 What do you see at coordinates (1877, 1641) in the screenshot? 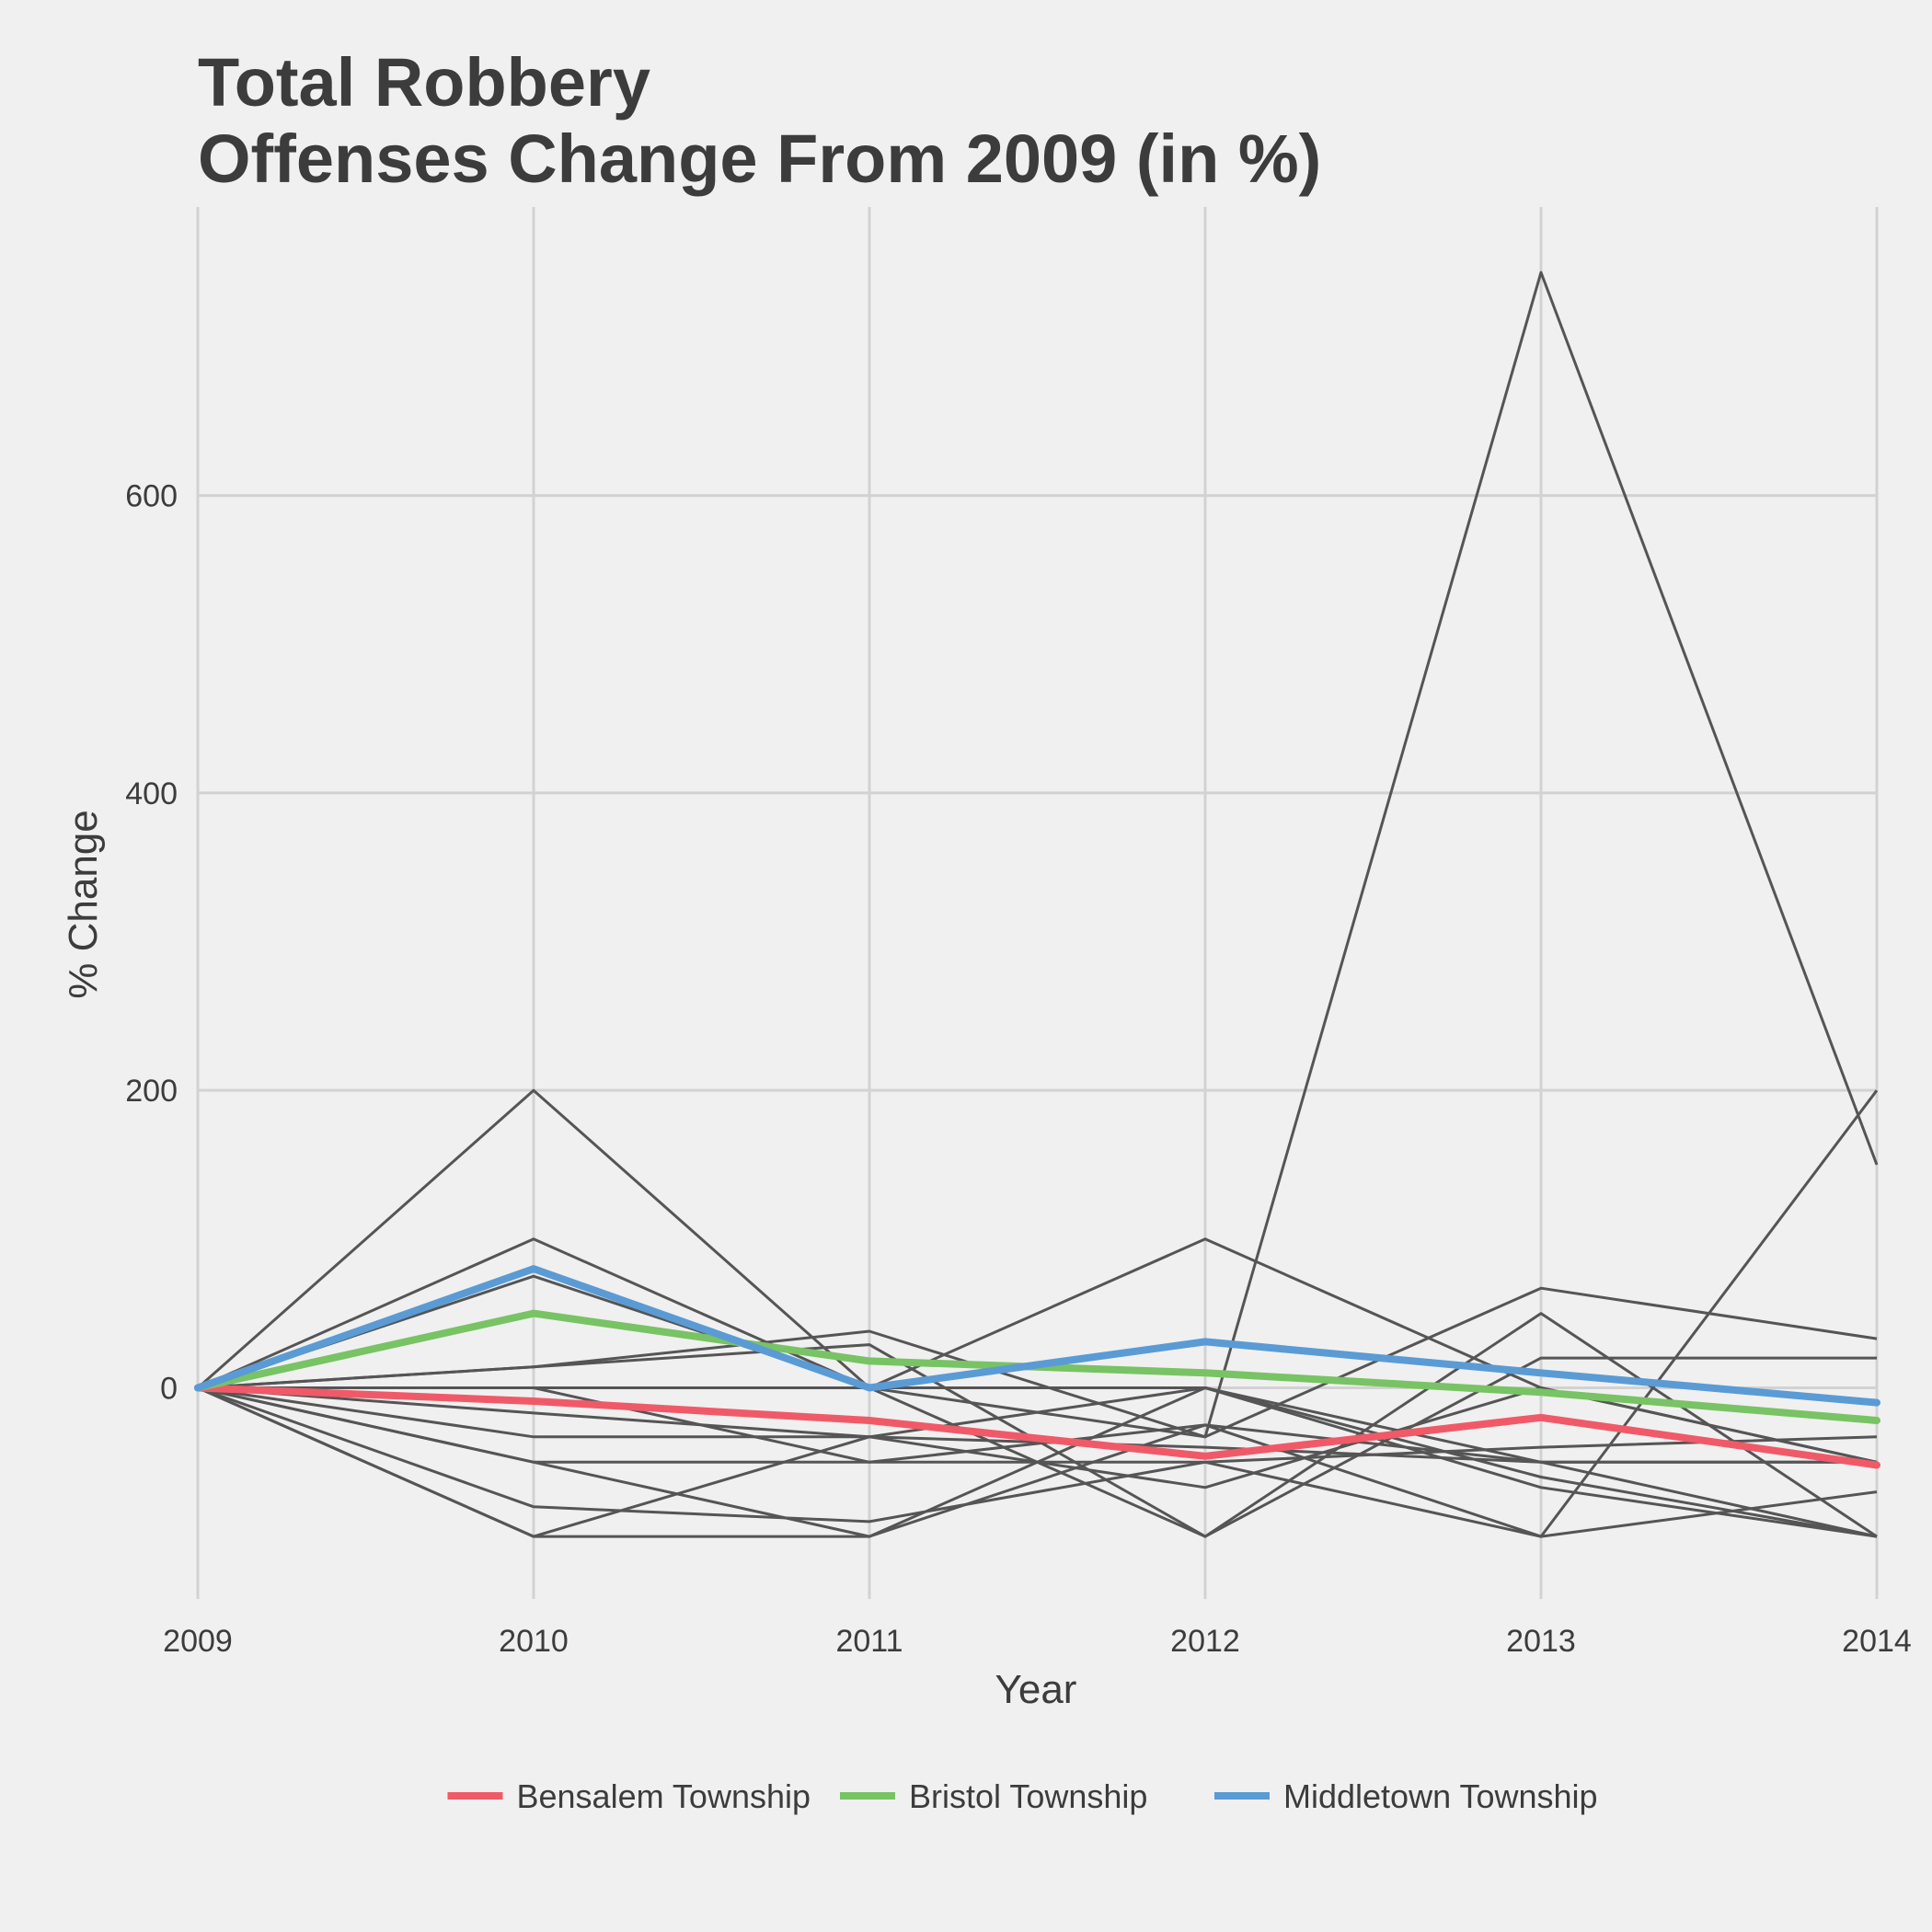
I see `x-tick-label-2014: 2014` at bounding box center [1877, 1641].